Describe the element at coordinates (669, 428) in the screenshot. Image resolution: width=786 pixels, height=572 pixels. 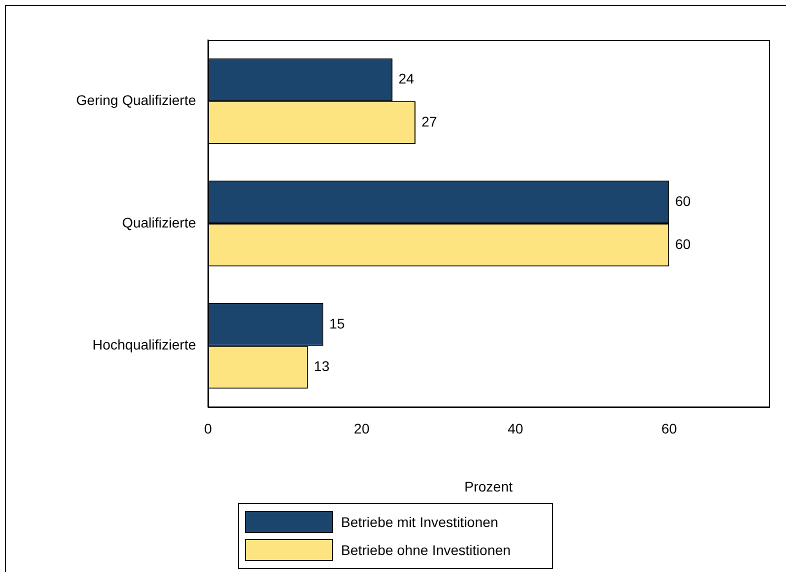
I see `x-tick-label: 60` at that location.